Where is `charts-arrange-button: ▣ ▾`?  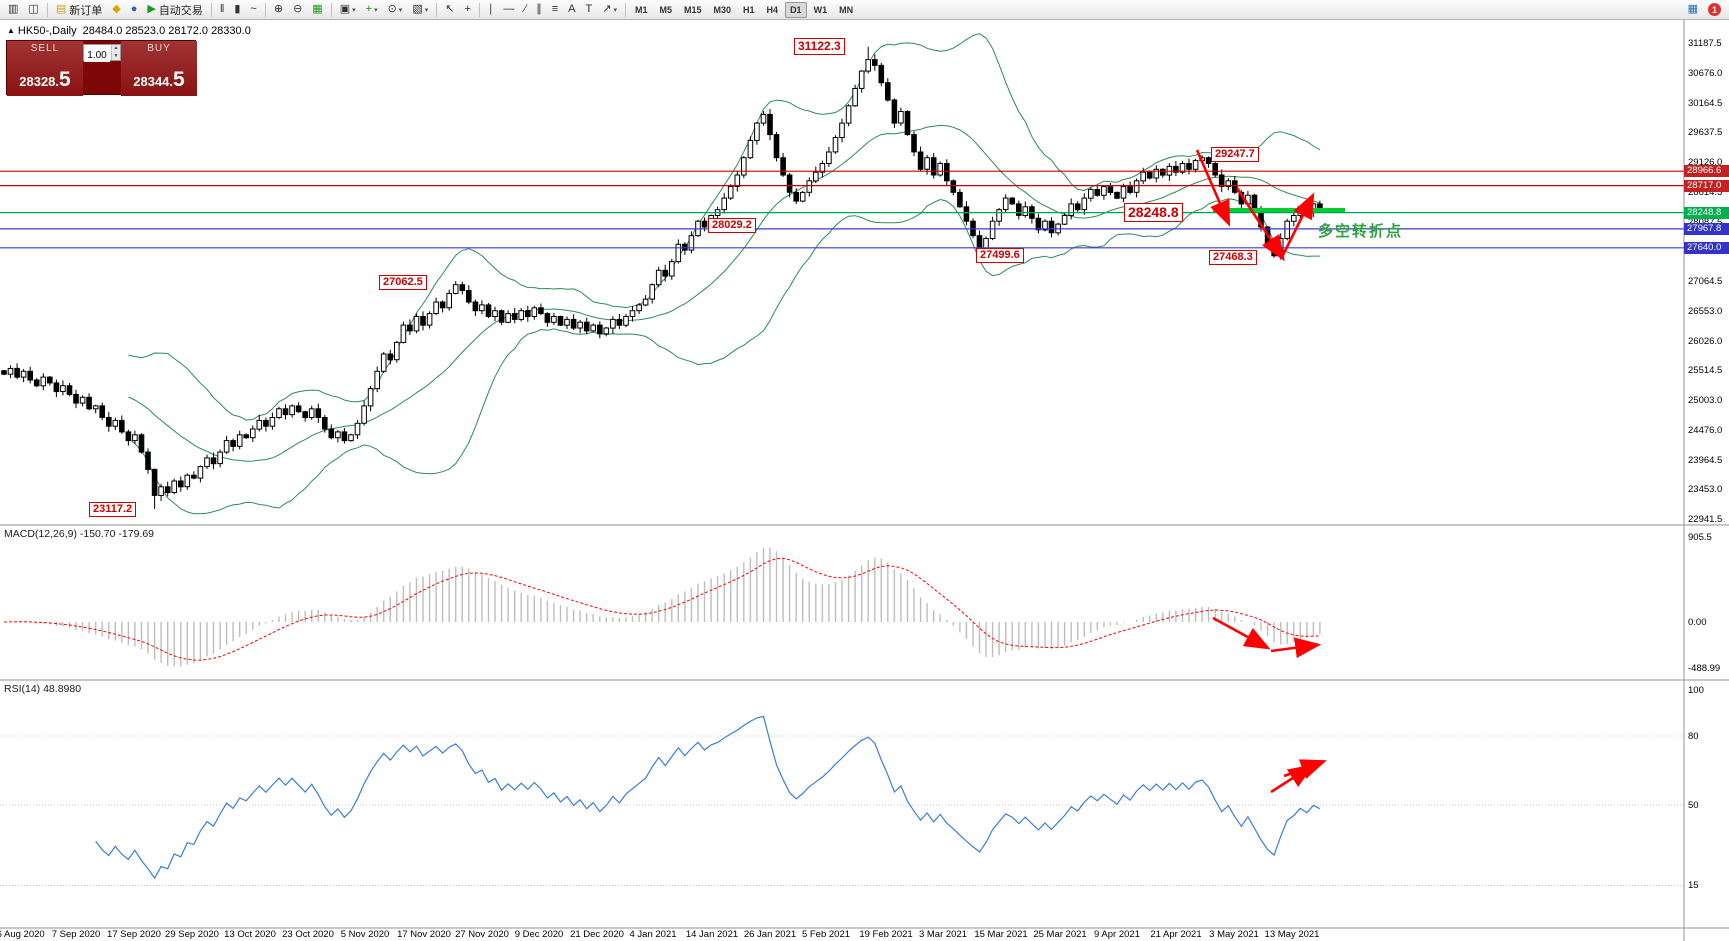 charts-arrange-button: ▣ ▾ is located at coordinates (348, 10).